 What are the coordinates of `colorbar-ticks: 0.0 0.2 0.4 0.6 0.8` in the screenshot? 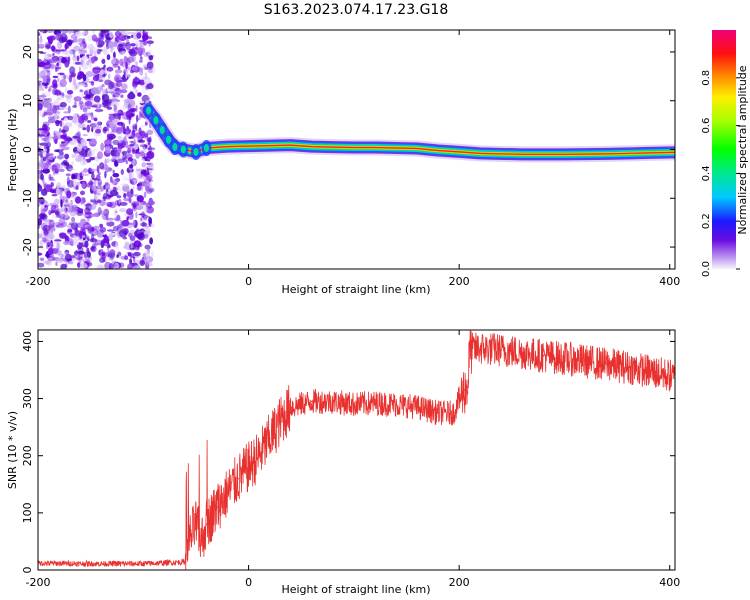 It's located at (720, 173).